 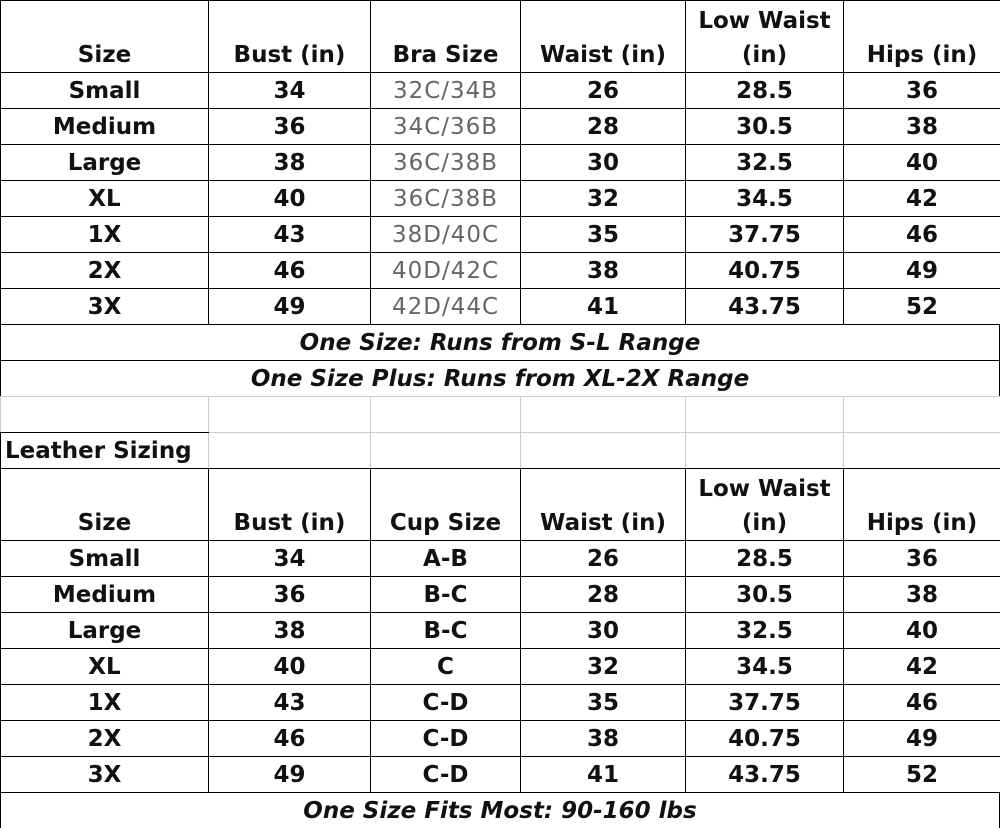 I want to click on table-cell: A-B, so click(x=445, y=558).